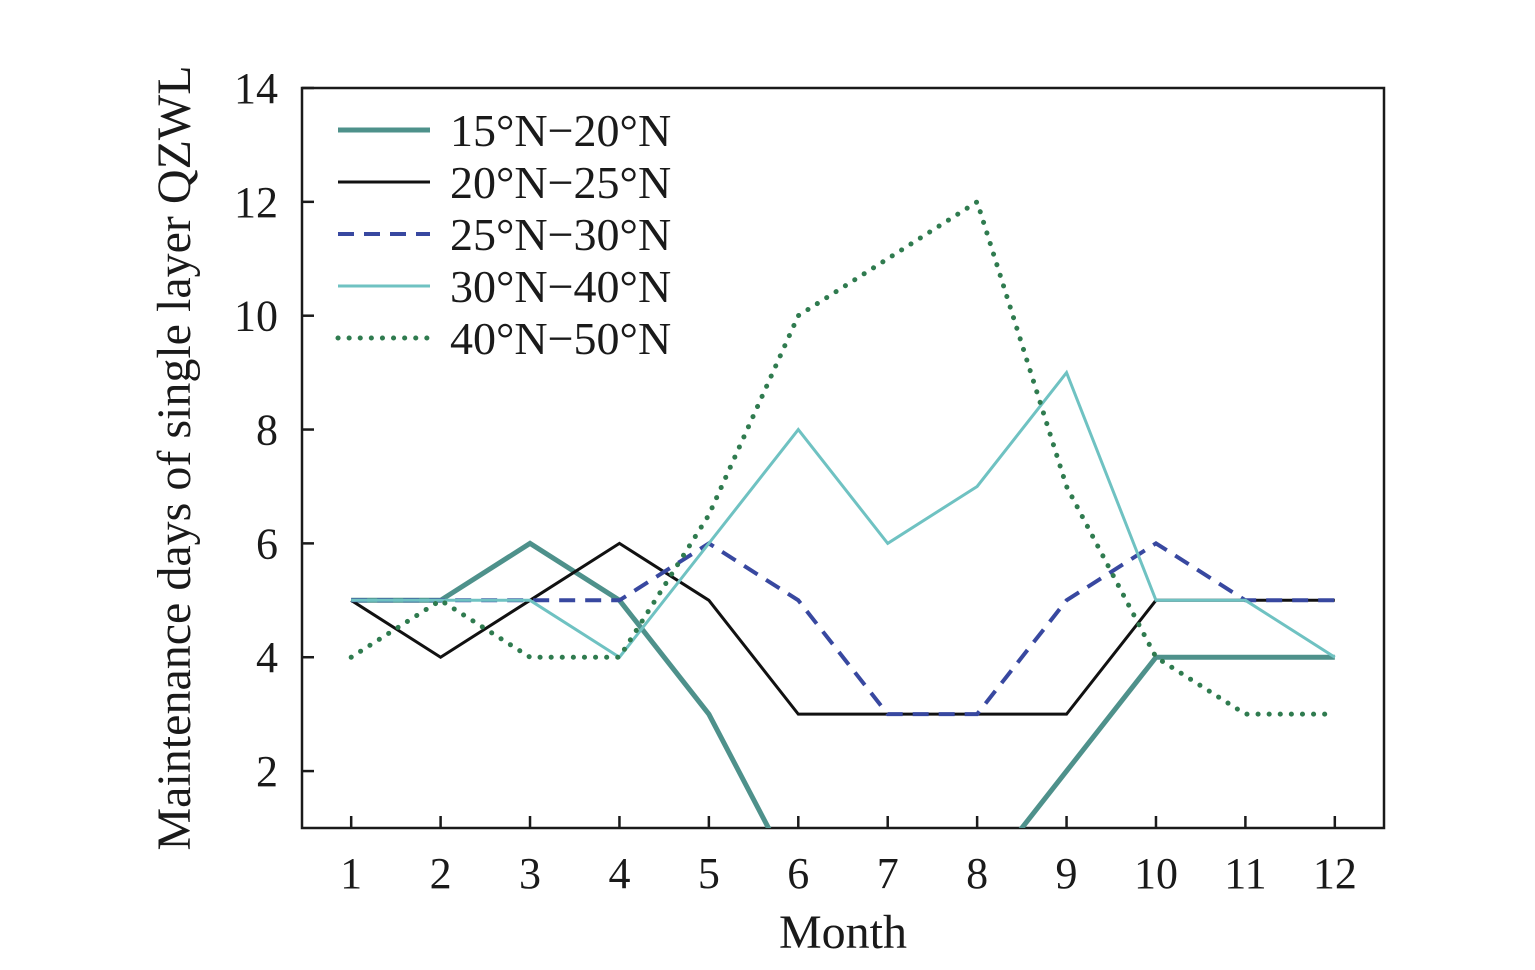 This screenshot has height=970, width=1535. What do you see at coordinates (619, 873) in the screenshot?
I see `x-tick-label: 4` at bounding box center [619, 873].